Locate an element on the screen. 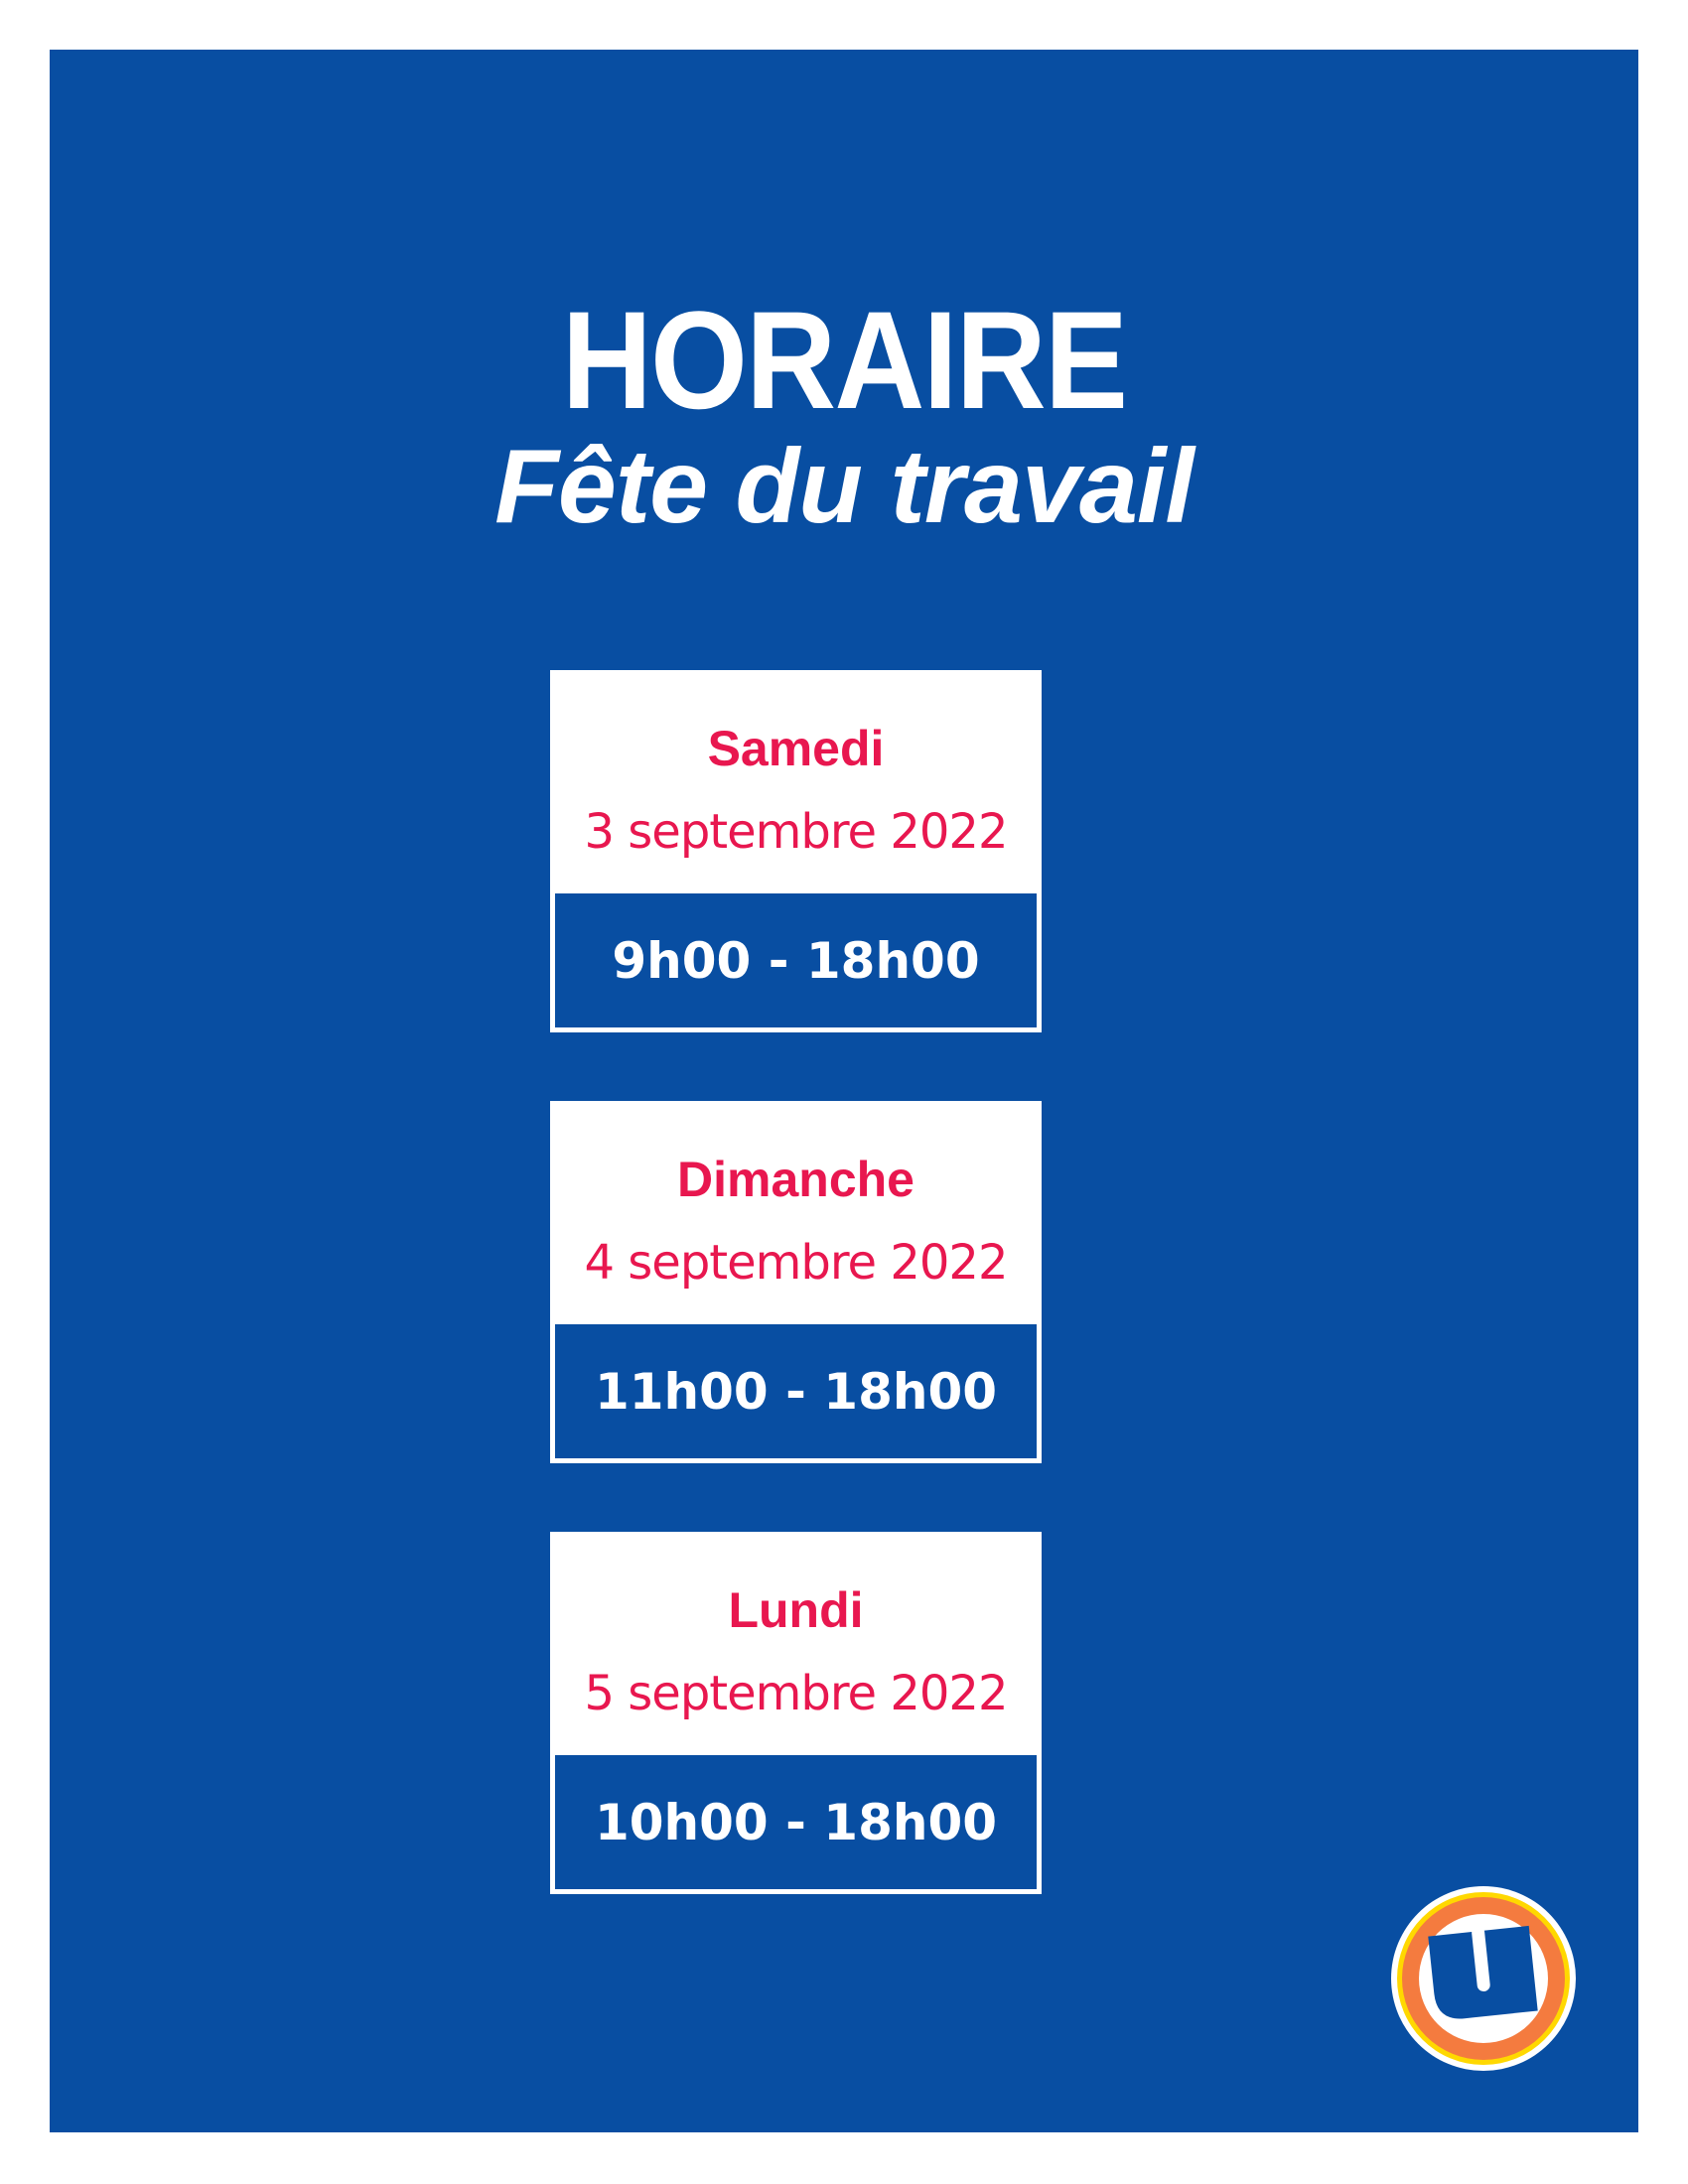  day-date: 3 septembre 2022 is located at coordinates (796, 832).